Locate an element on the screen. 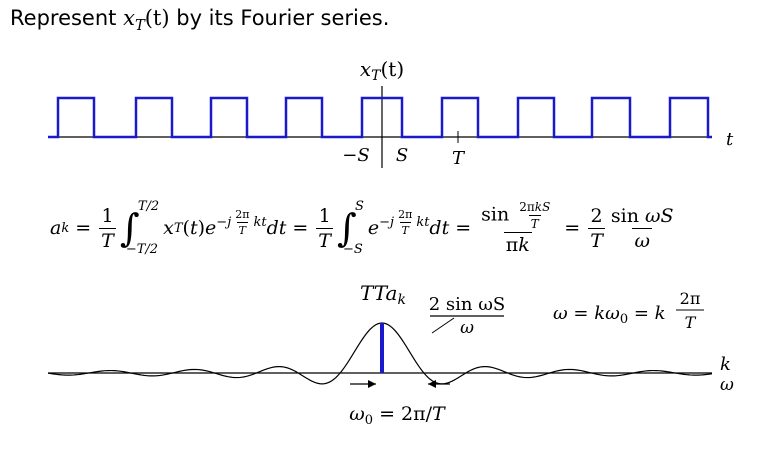 Image resolution: width=777 pixels, height=459 pixels. square-wave-label: xT(t) is located at coordinates (382, 70).